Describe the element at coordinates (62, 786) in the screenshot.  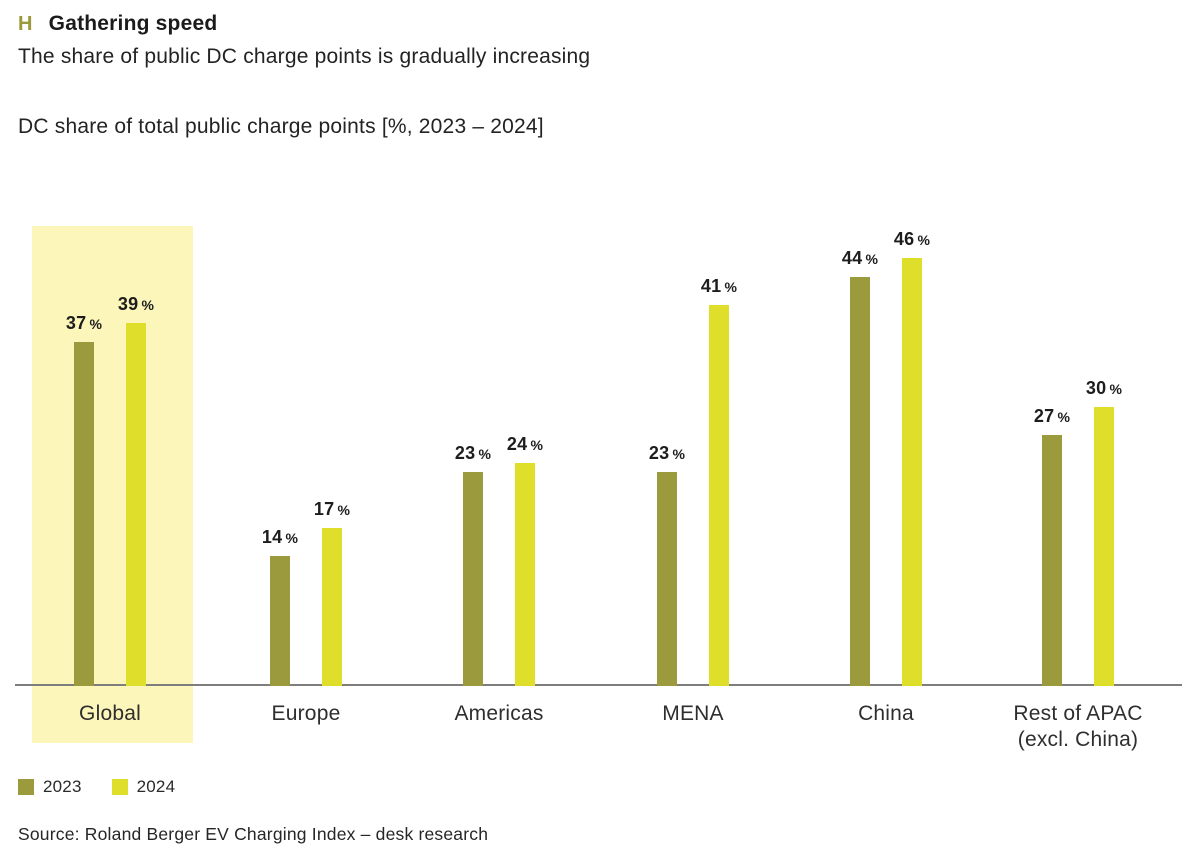
I see `legend-label-2023: 2023` at that location.